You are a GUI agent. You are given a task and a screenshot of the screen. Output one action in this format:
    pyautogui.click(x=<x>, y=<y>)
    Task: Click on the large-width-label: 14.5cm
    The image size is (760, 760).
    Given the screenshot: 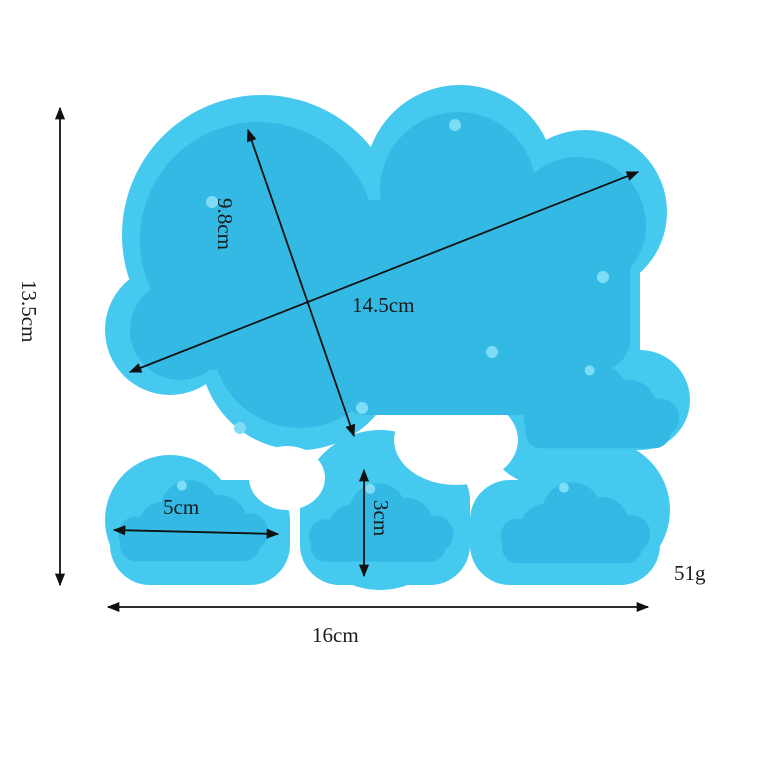 What is the action you would take?
    pyautogui.click(x=383, y=305)
    